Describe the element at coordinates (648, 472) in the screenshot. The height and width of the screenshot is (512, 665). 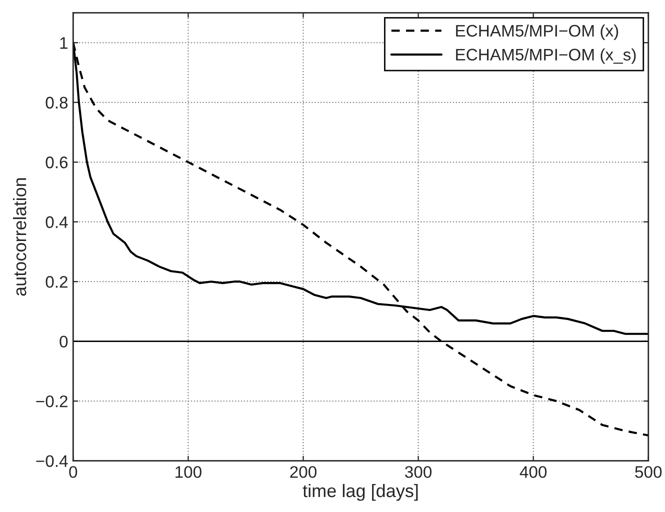
I see `x-tick-label: 500` at that location.